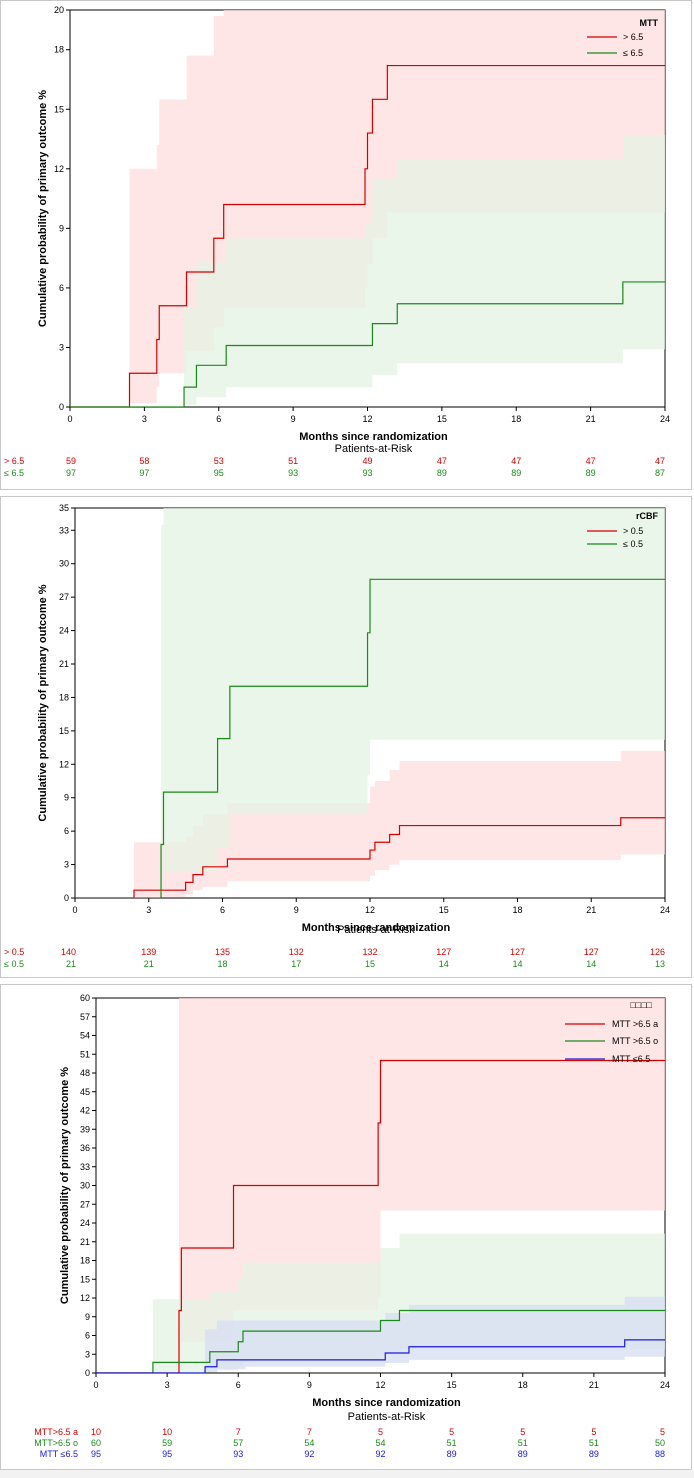 The height and width of the screenshot is (1478, 694). Describe the element at coordinates (386, 1403) in the screenshot. I see `x-axis-label: Months since randomization` at that location.